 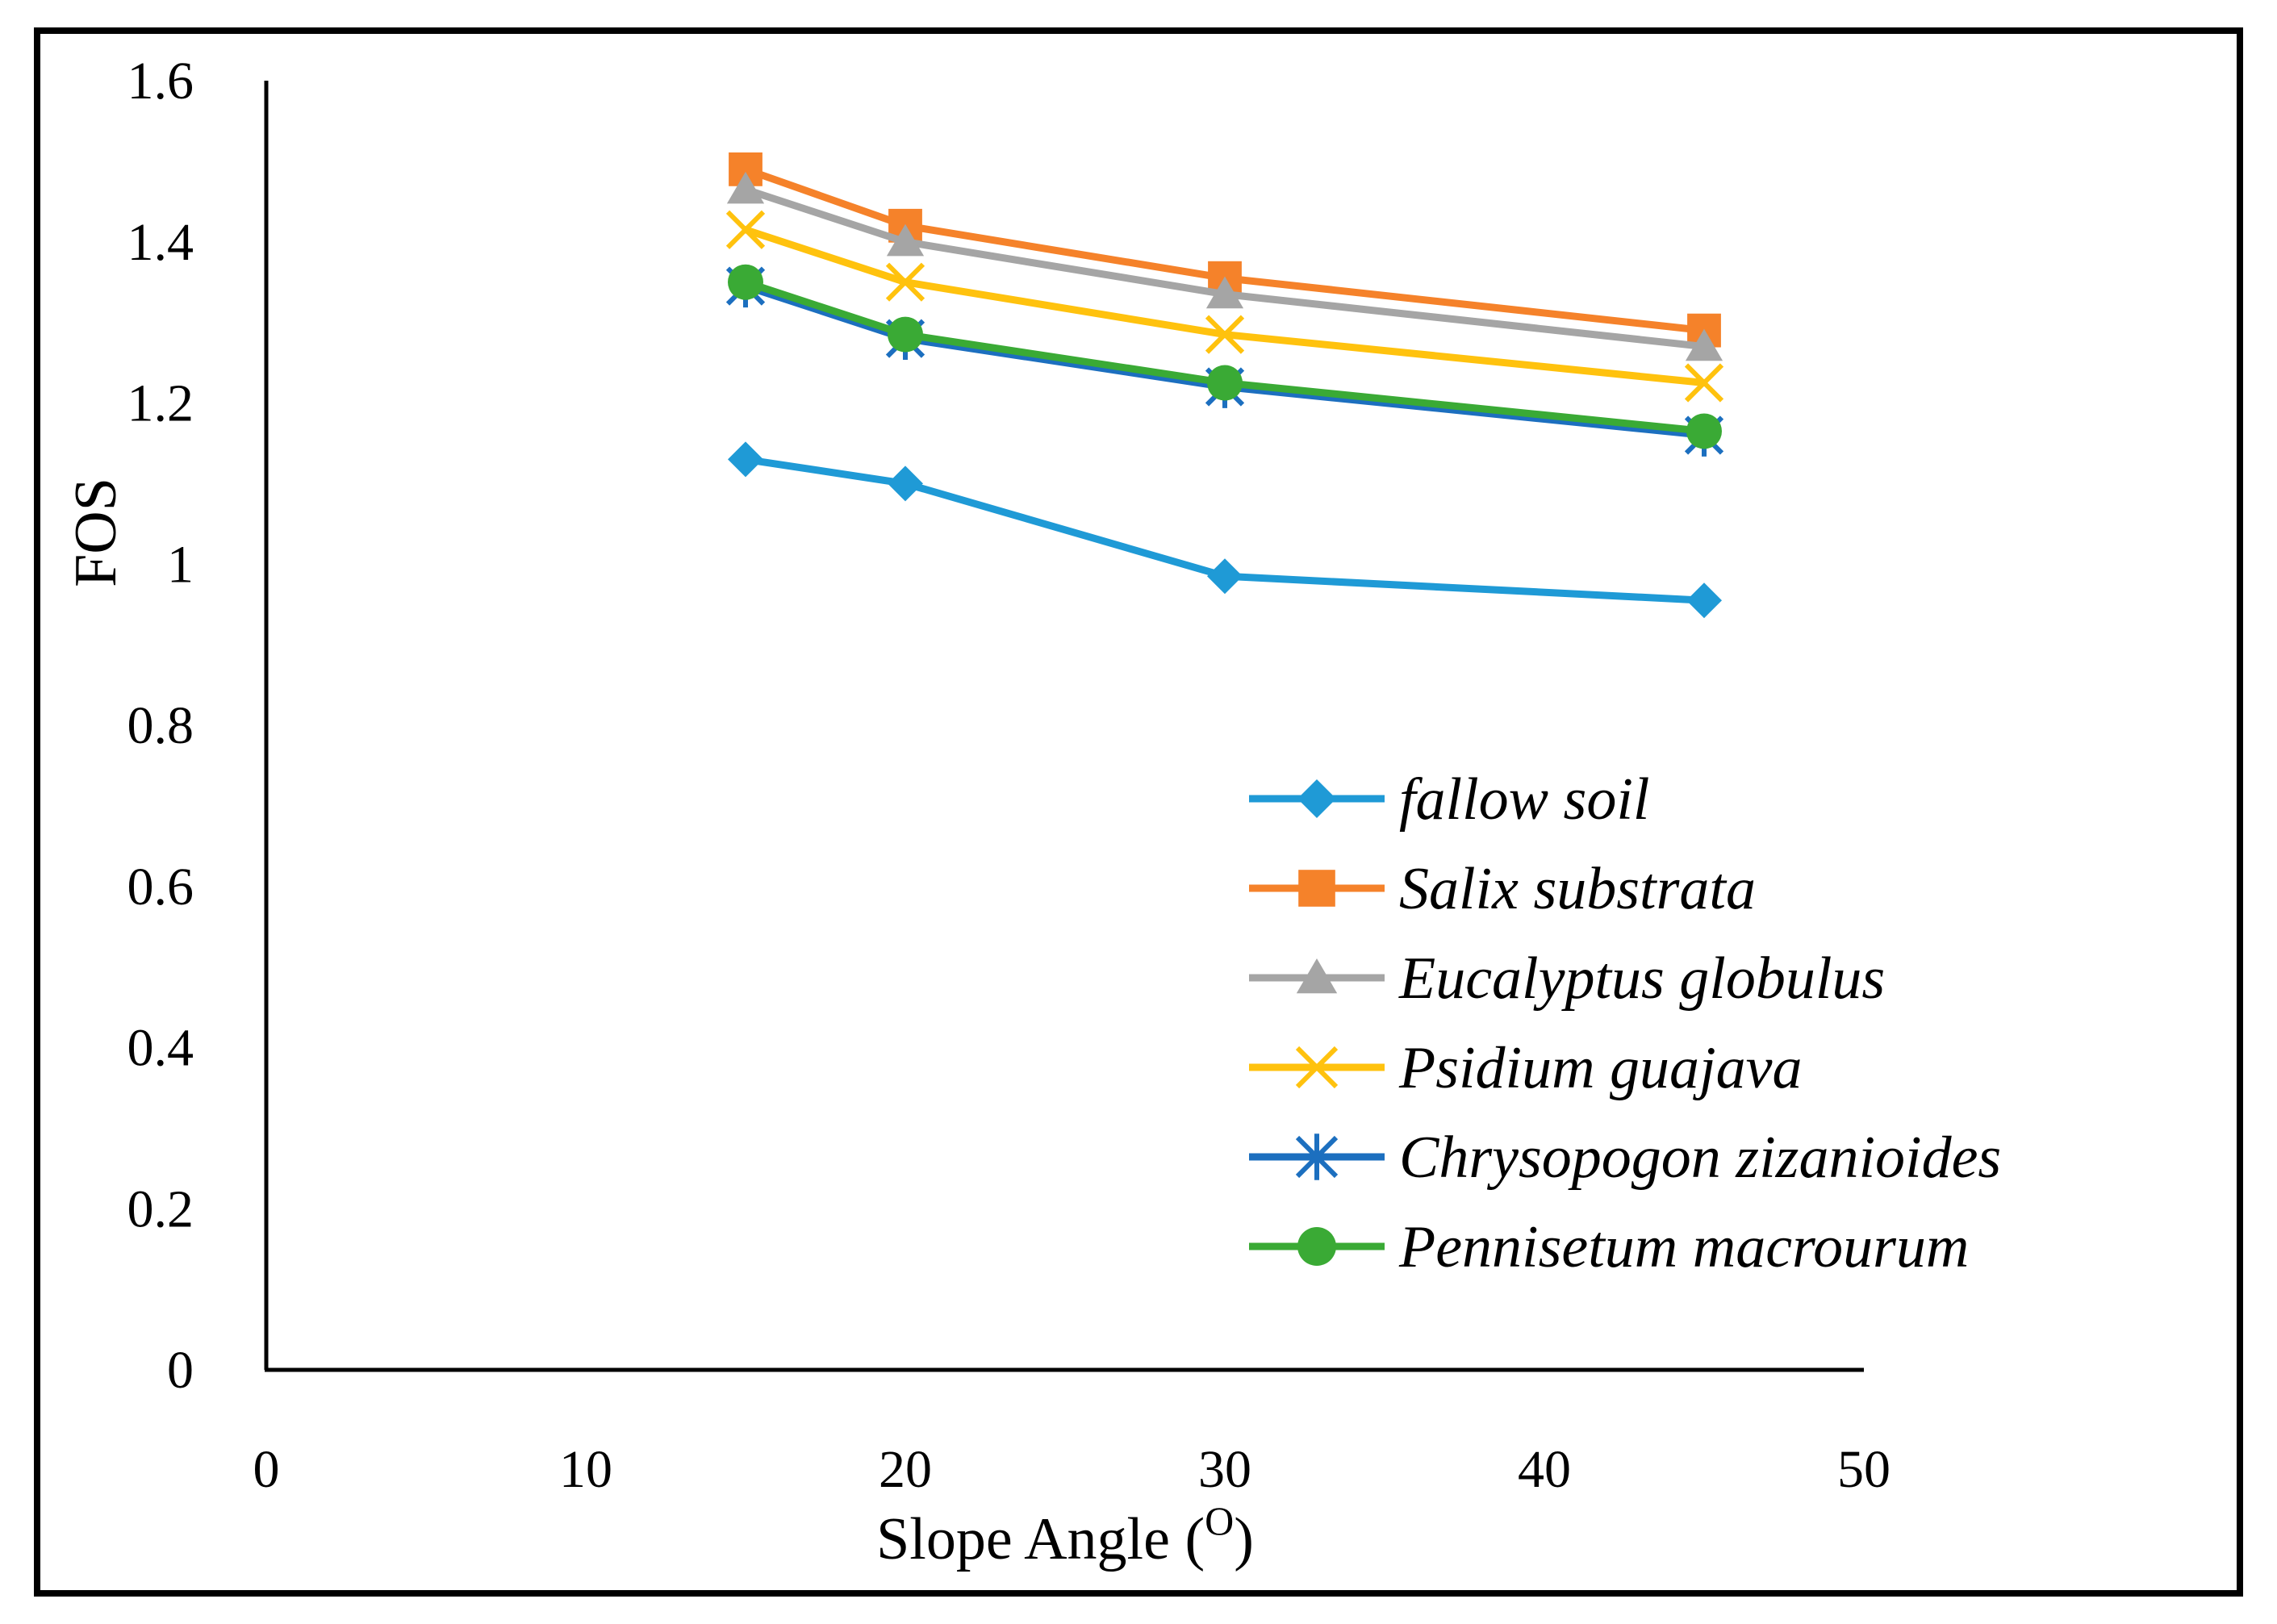 What do you see at coordinates (160, 243) in the screenshot?
I see `y-tick-label: 1.4` at bounding box center [160, 243].